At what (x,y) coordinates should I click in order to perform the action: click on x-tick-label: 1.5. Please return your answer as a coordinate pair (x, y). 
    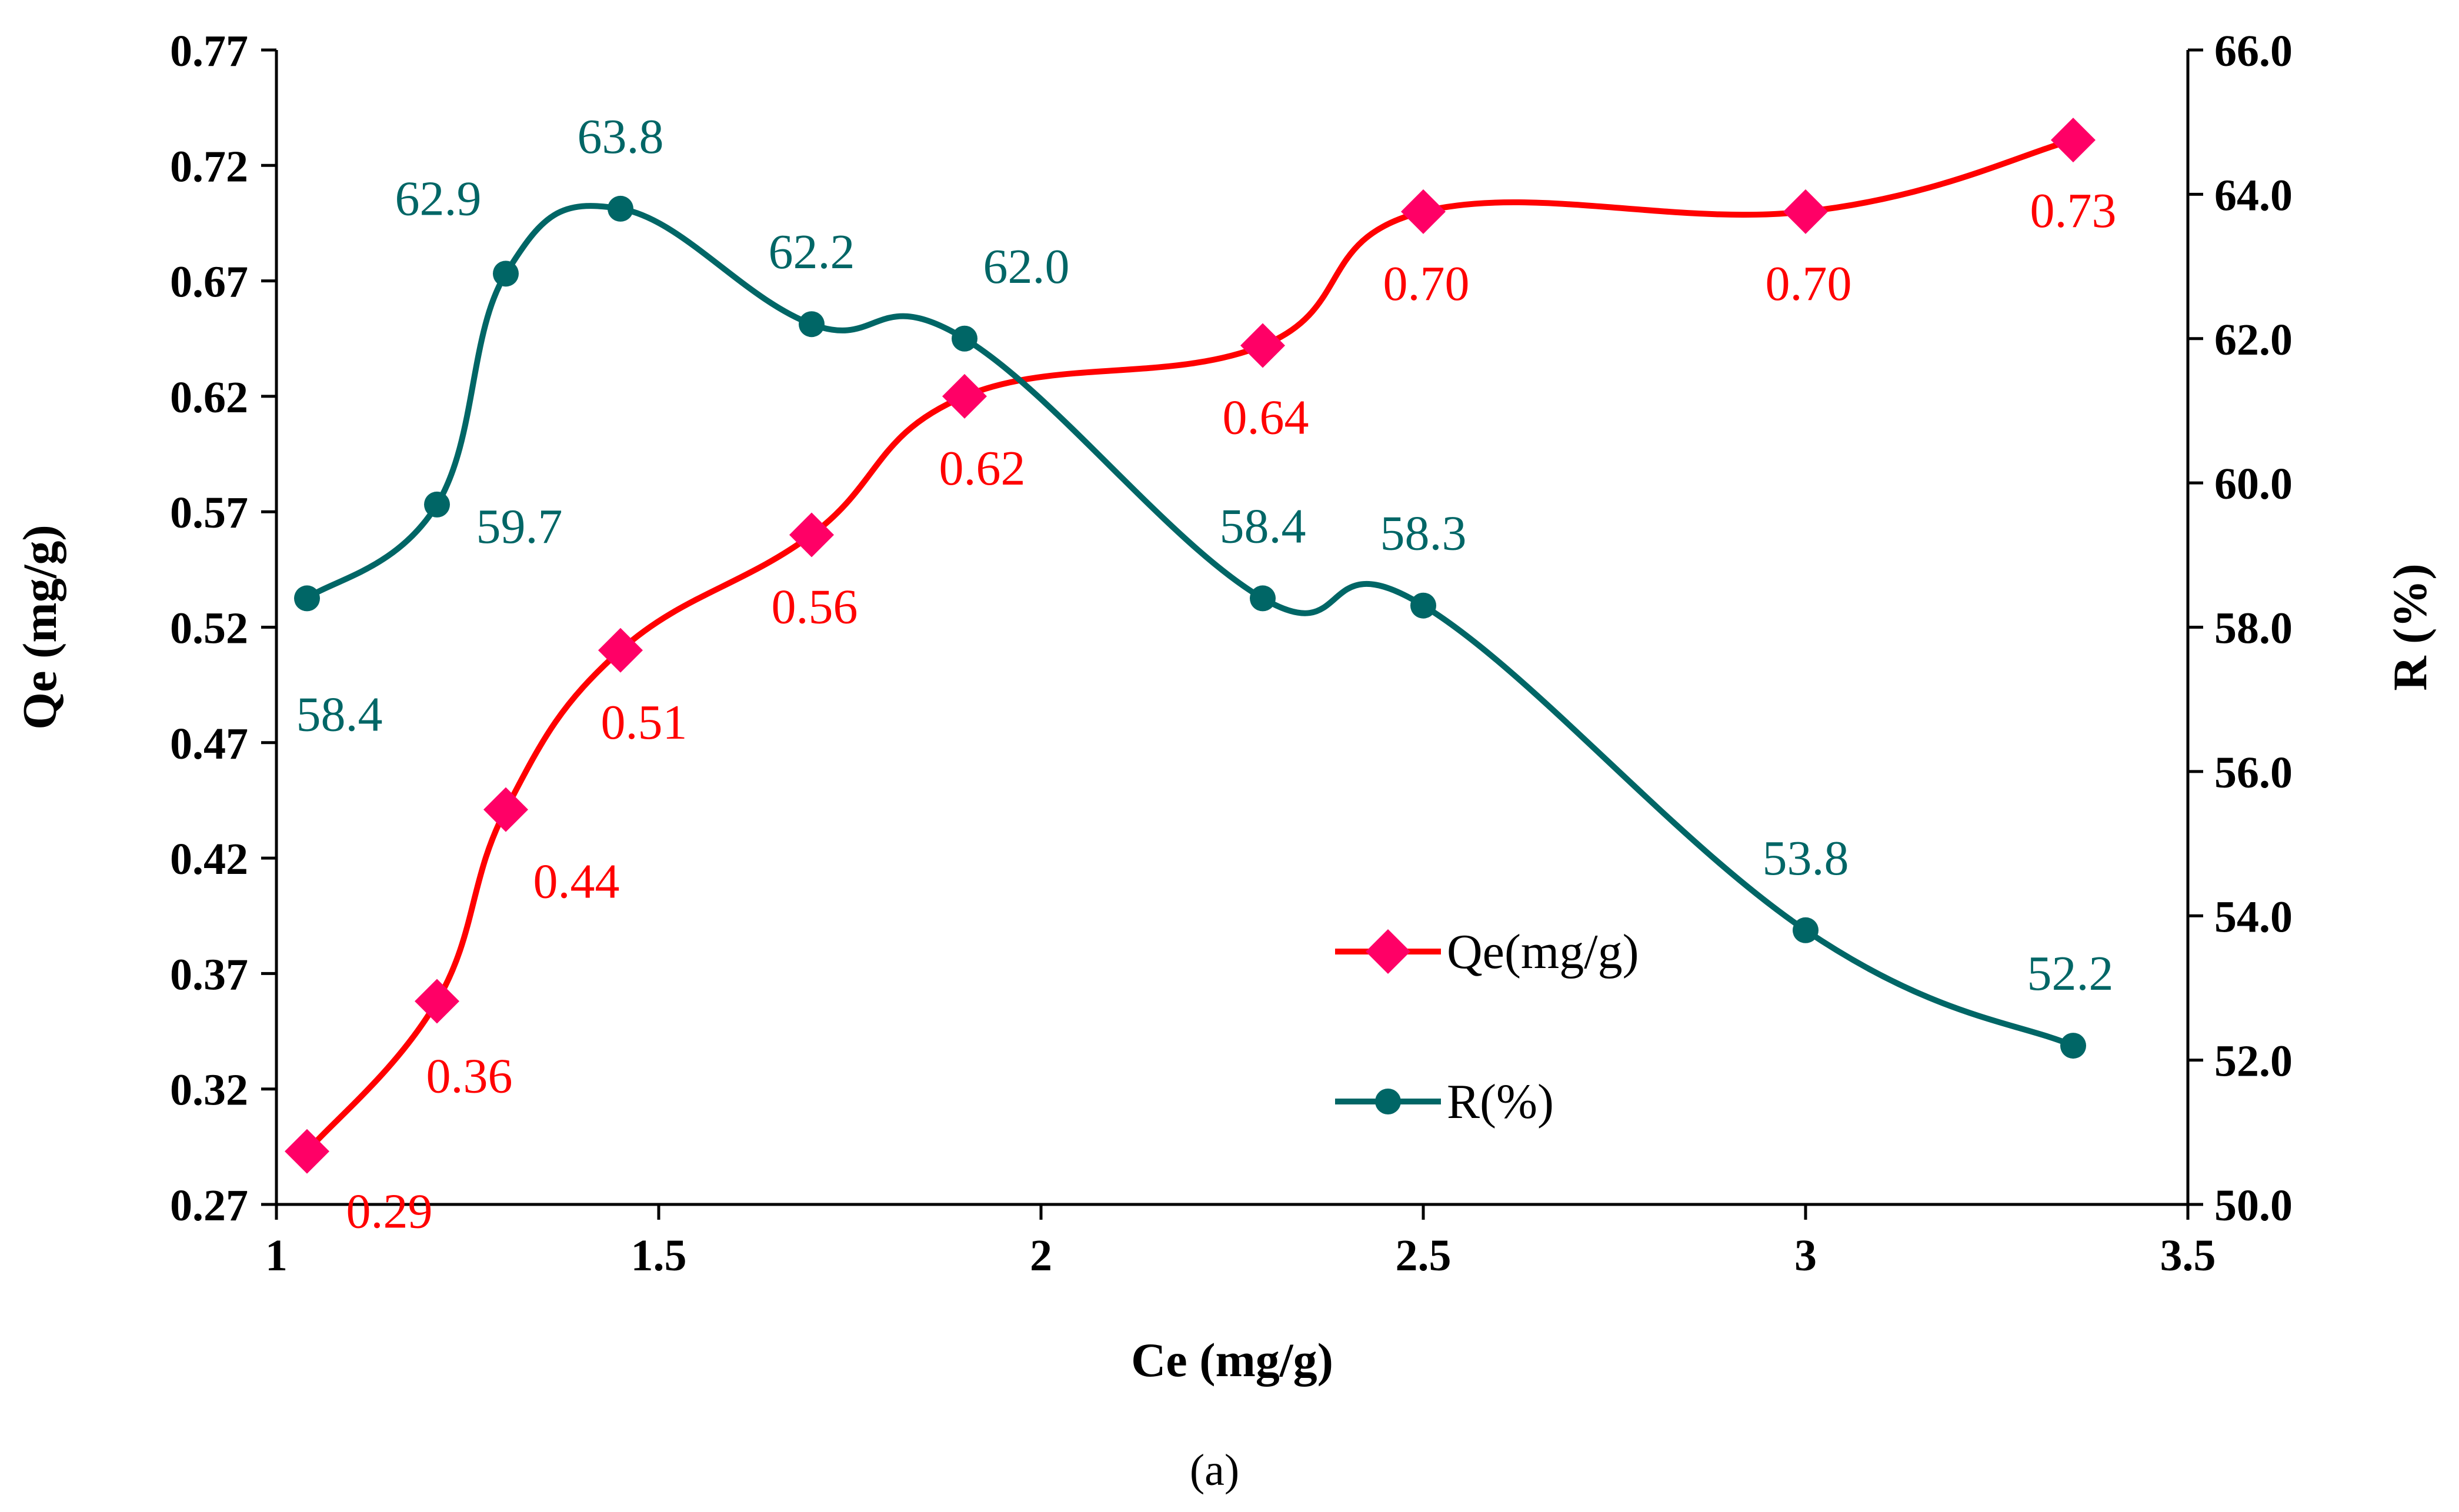
    Looking at the image, I should click on (659, 1255).